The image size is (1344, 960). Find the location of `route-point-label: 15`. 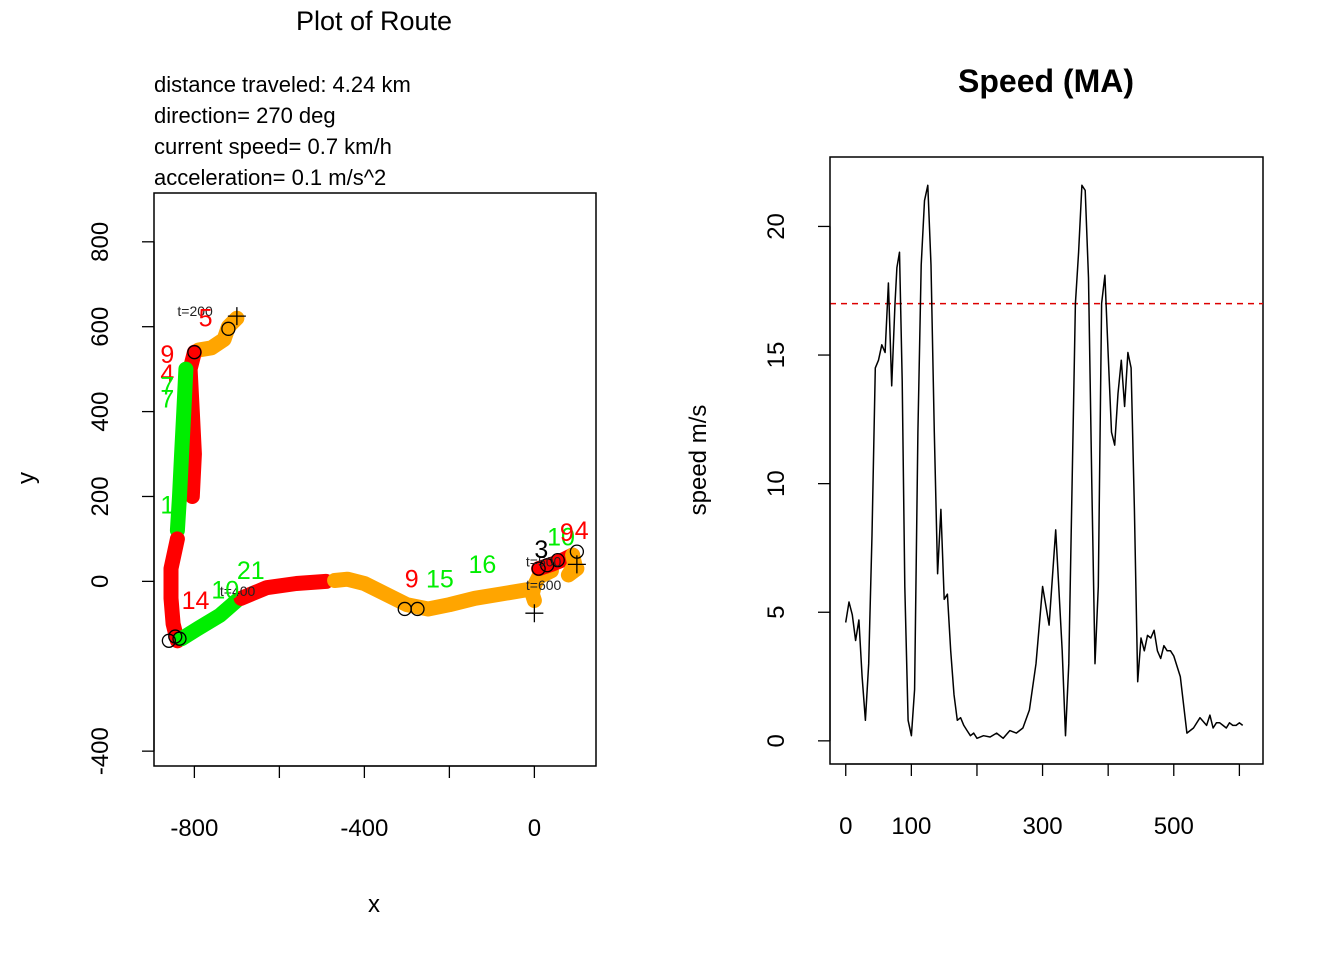

route-point-label: 15 is located at coordinates (440, 580).